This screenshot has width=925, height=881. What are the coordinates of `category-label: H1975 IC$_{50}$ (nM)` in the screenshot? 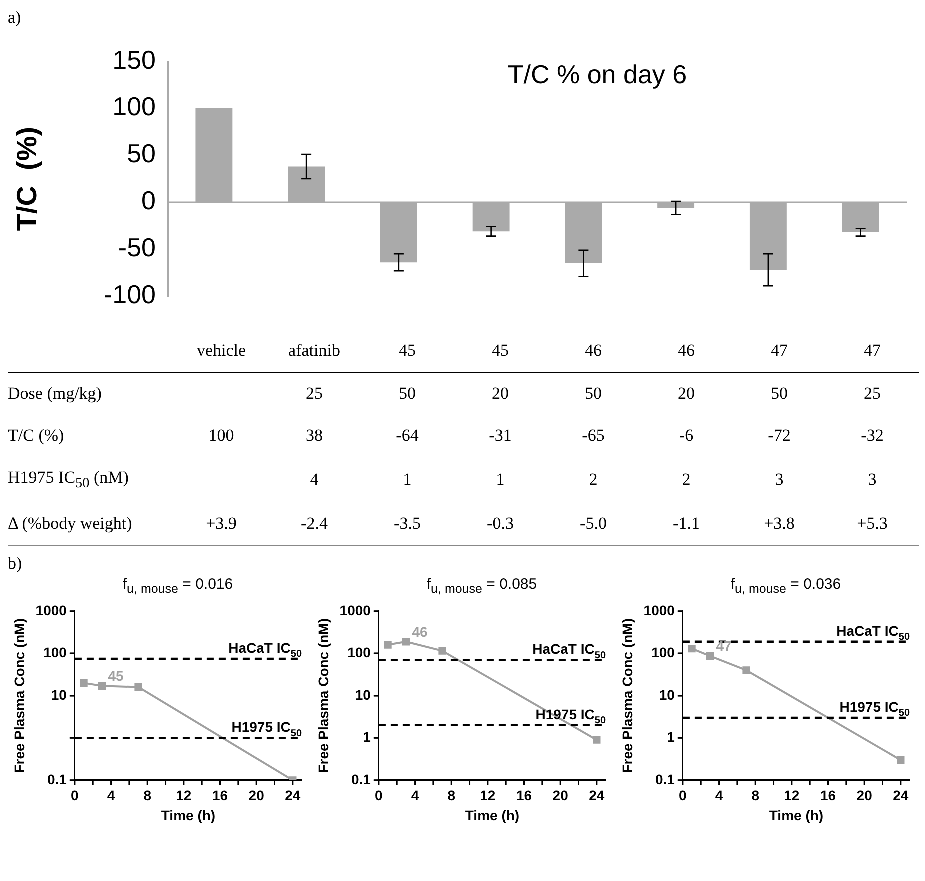 It's located at (68, 480).